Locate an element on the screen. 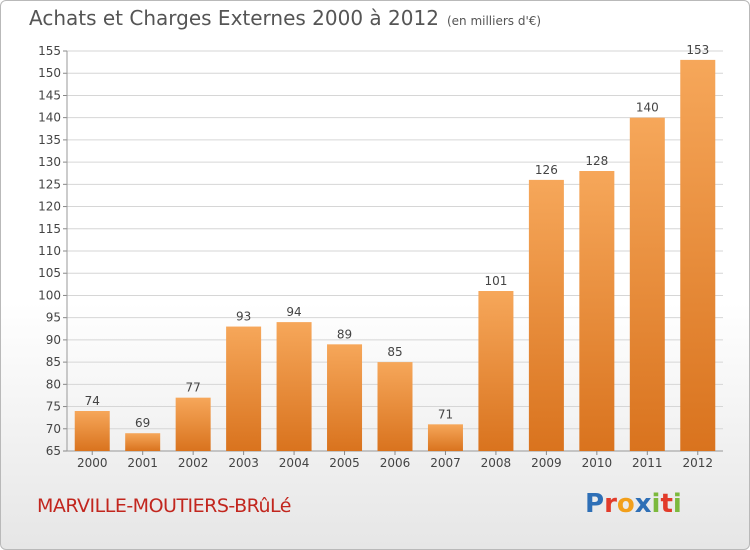  commune-name: MARVILLE-MOUTIERS-BRûLé is located at coordinates (164, 506).